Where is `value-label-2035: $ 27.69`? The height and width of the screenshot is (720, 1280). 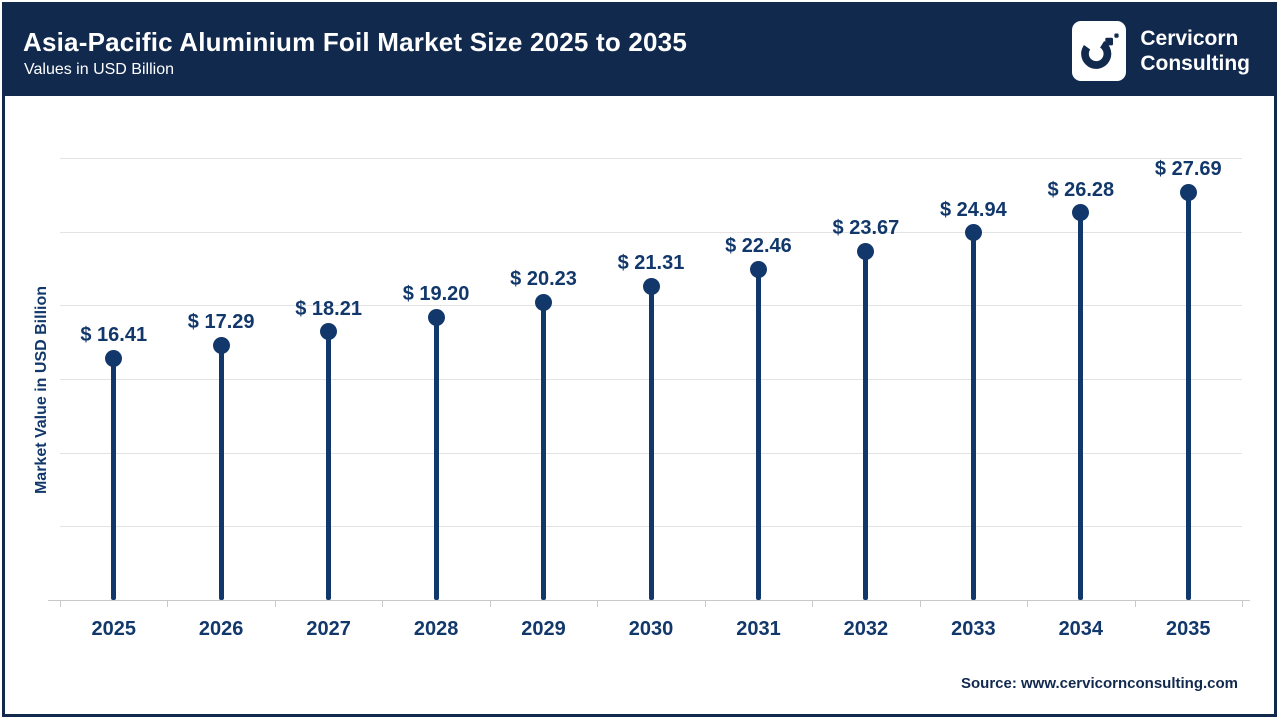
value-label-2035: $ 27.69 is located at coordinates (1188, 169).